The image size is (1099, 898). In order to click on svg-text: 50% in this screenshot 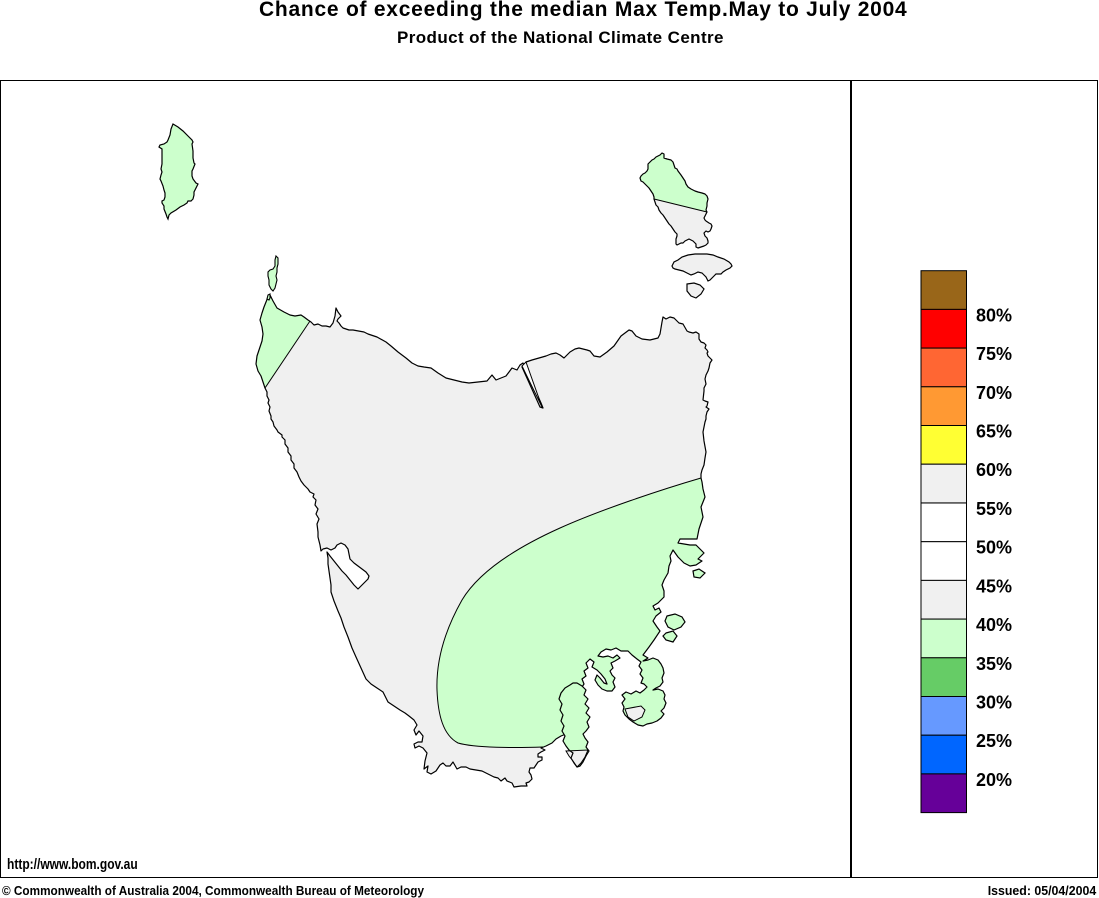, I will do `click(994, 548)`.